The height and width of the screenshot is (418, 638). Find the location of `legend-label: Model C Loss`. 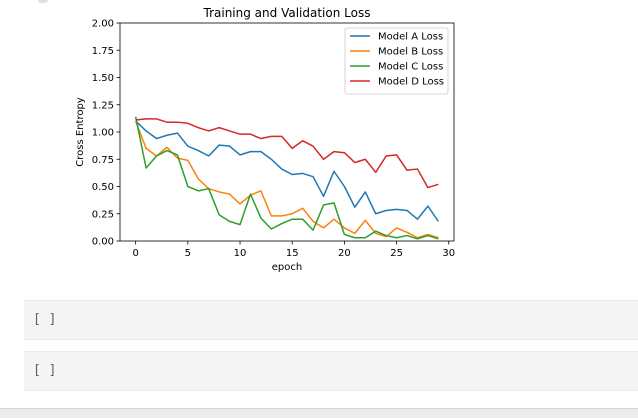

legend-label: Model C Loss is located at coordinates (410, 67).